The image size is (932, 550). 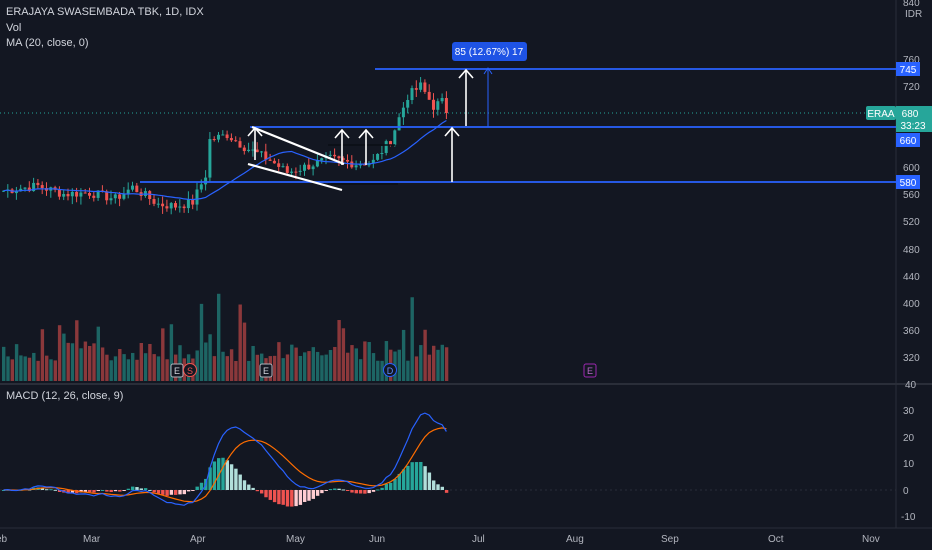 I want to click on ma-legend: MA (20, close, 0), so click(x=47, y=43).